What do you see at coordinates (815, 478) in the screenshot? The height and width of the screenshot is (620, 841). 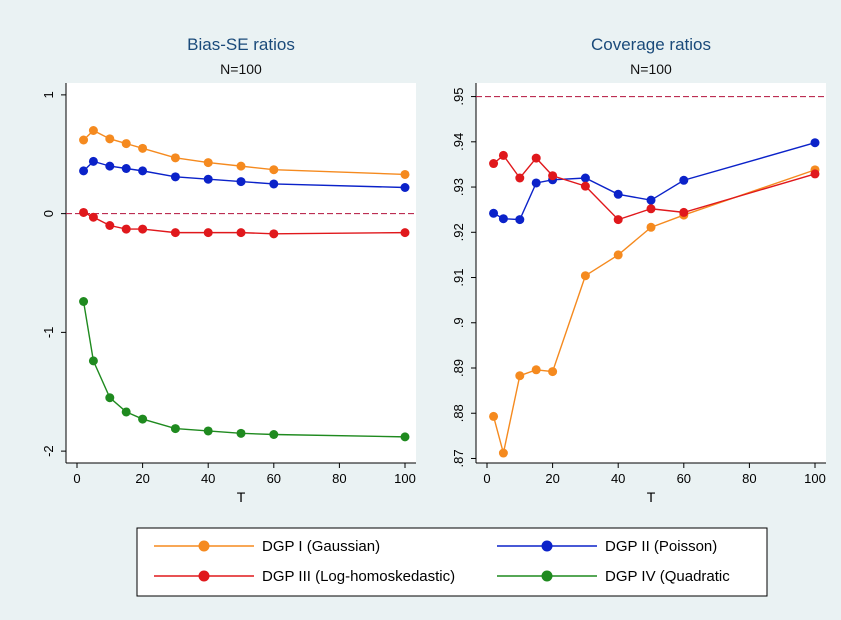 I see `x-tick-label: 100` at bounding box center [815, 478].